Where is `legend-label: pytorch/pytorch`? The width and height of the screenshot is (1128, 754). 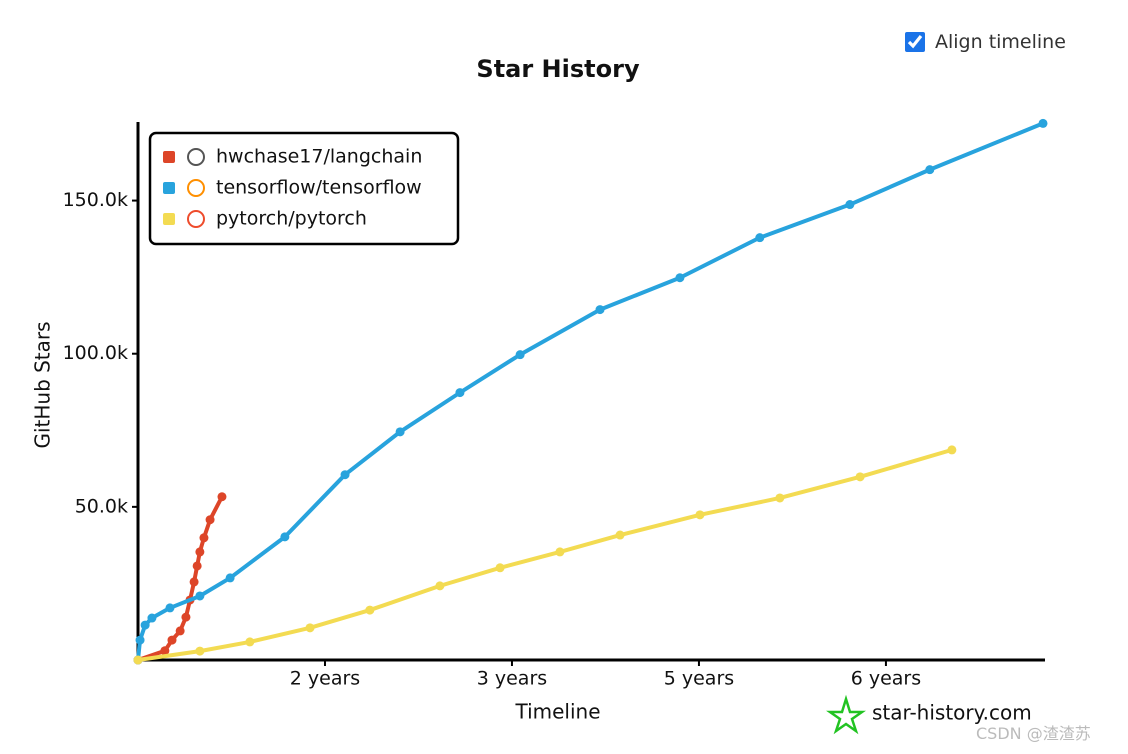 legend-label: pytorch/pytorch is located at coordinates (291, 219).